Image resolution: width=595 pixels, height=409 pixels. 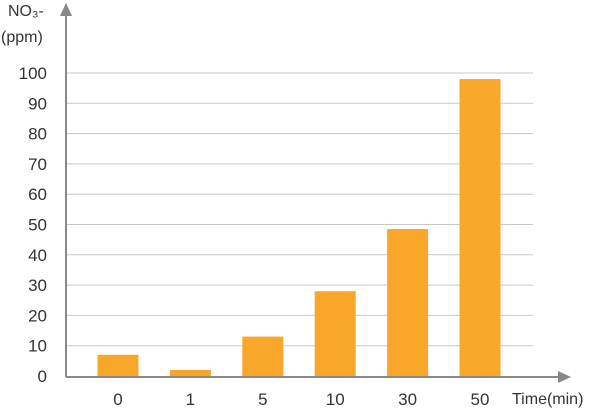 I want to click on x-tick-label: 30, so click(x=407, y=399).